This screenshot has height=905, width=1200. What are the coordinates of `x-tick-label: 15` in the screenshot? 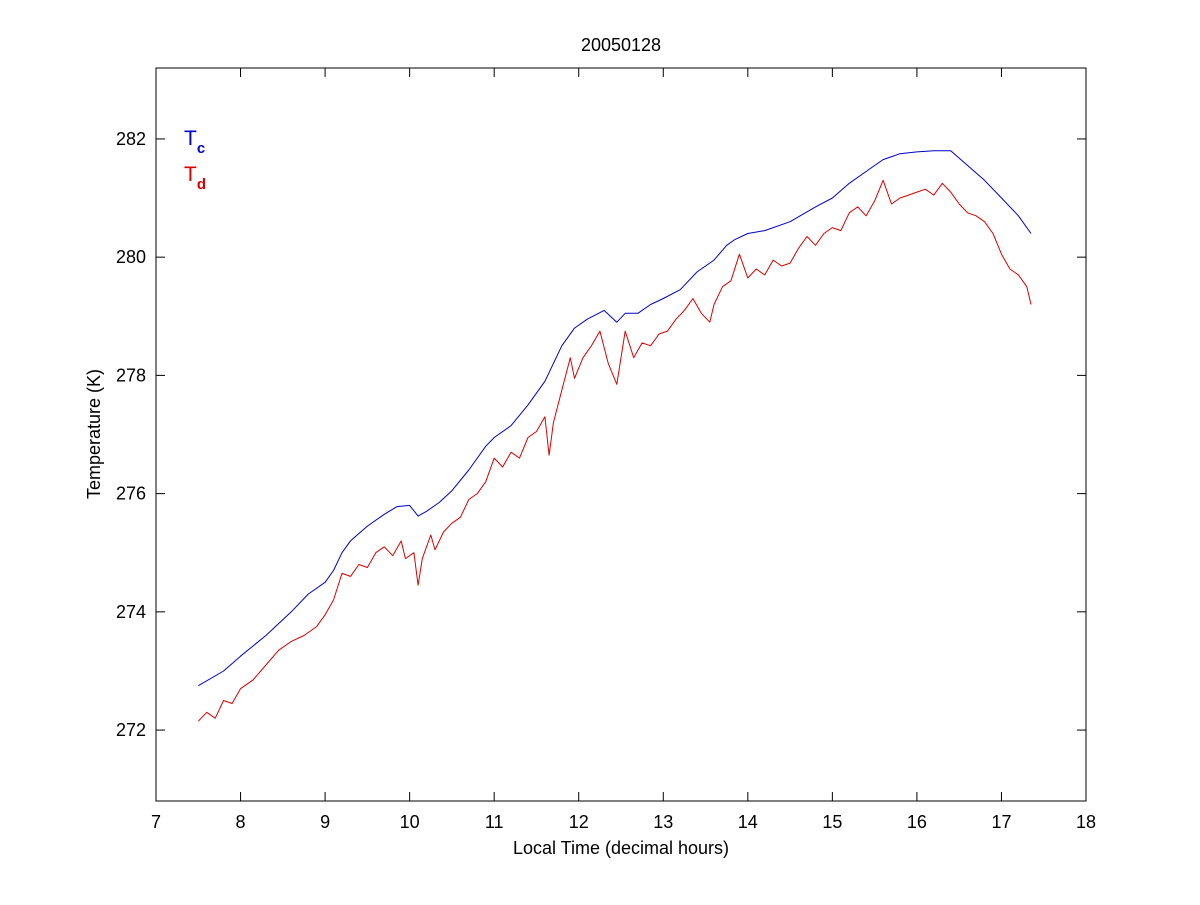 It's located at (832, 822).